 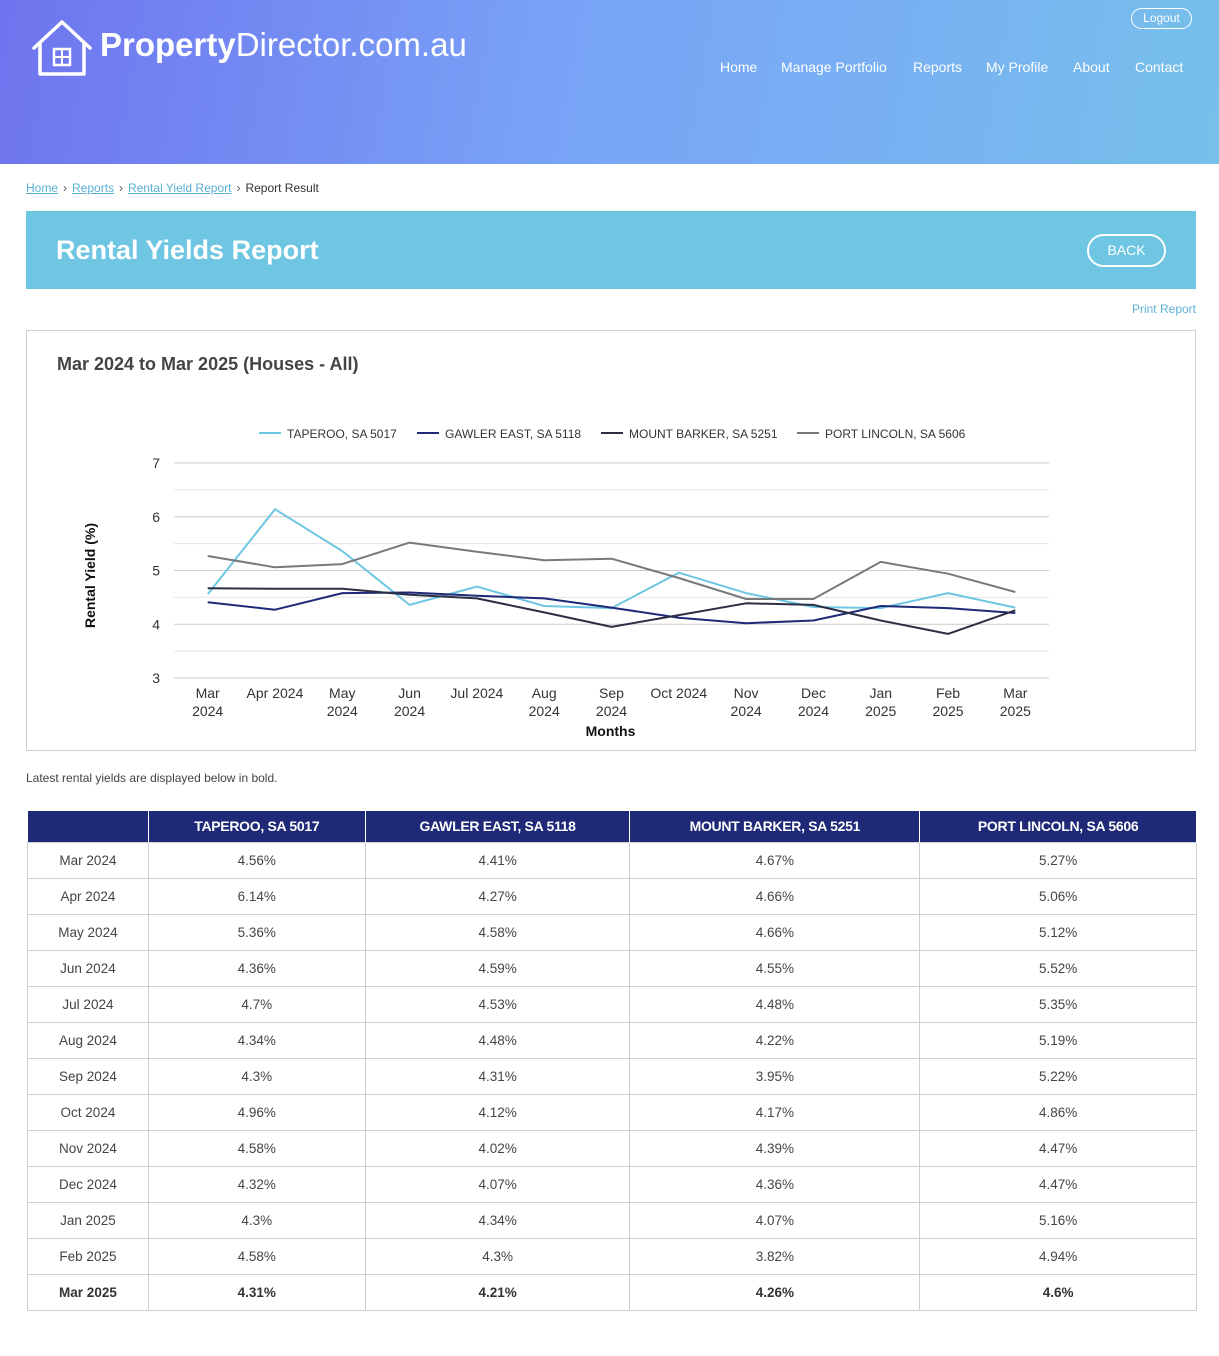 I want to click on logout-button: Logout, so click(x=1161, y=18).